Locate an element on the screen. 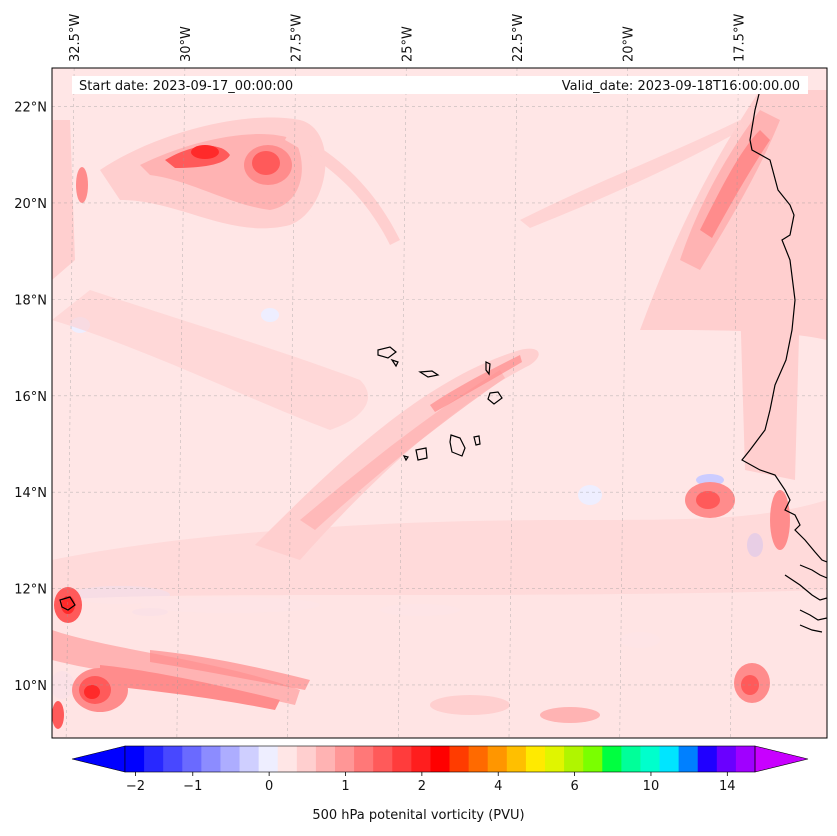  latitude-tick-label: 18°N is located at coordinates (30, 300).